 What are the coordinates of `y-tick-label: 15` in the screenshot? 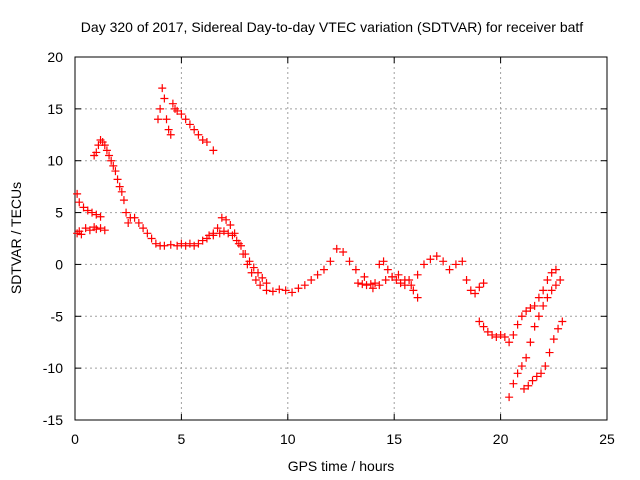 It's located at (55, 109).